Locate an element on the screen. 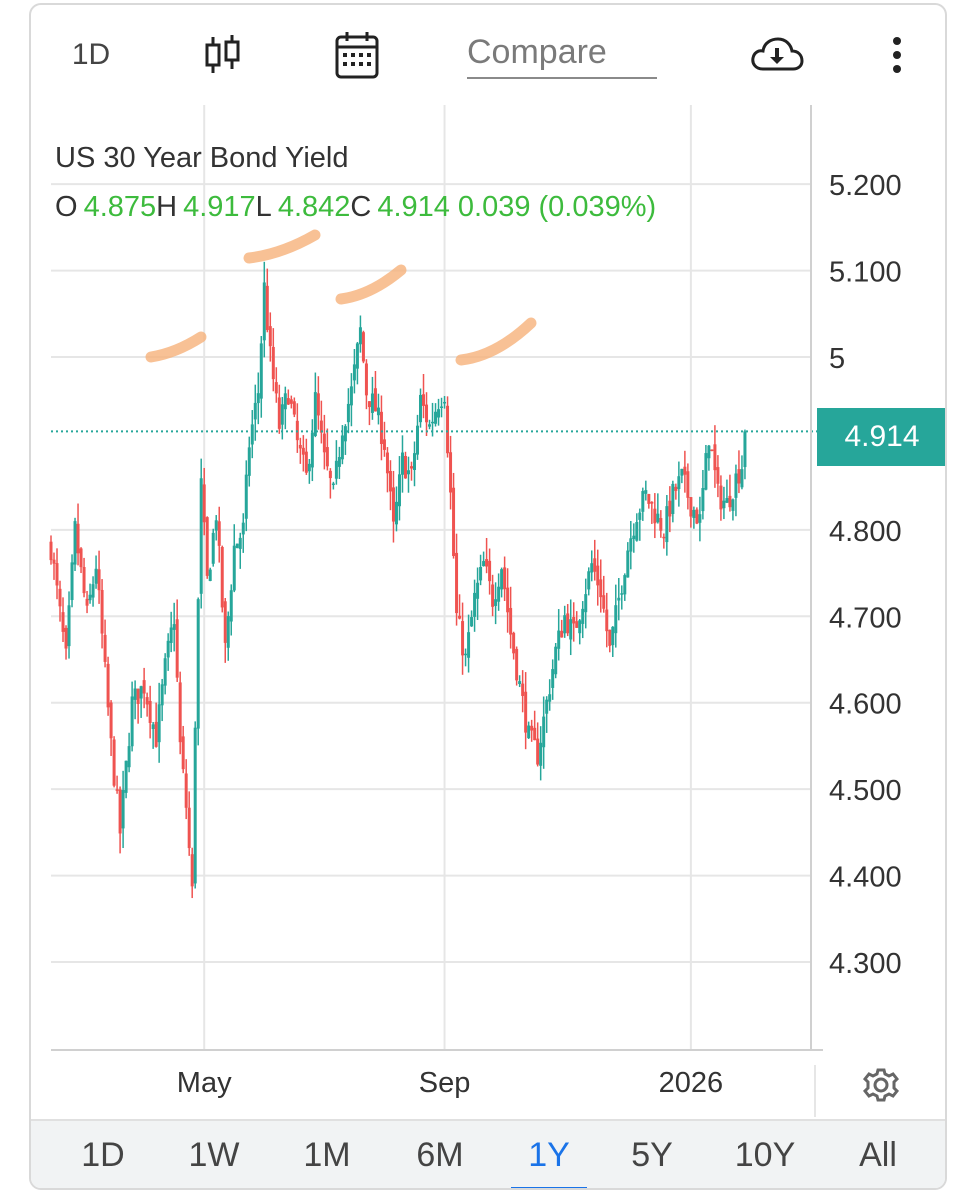 The image size is (978, 1200). range-6m-button: 6M is located at coordinates (440, 1154).